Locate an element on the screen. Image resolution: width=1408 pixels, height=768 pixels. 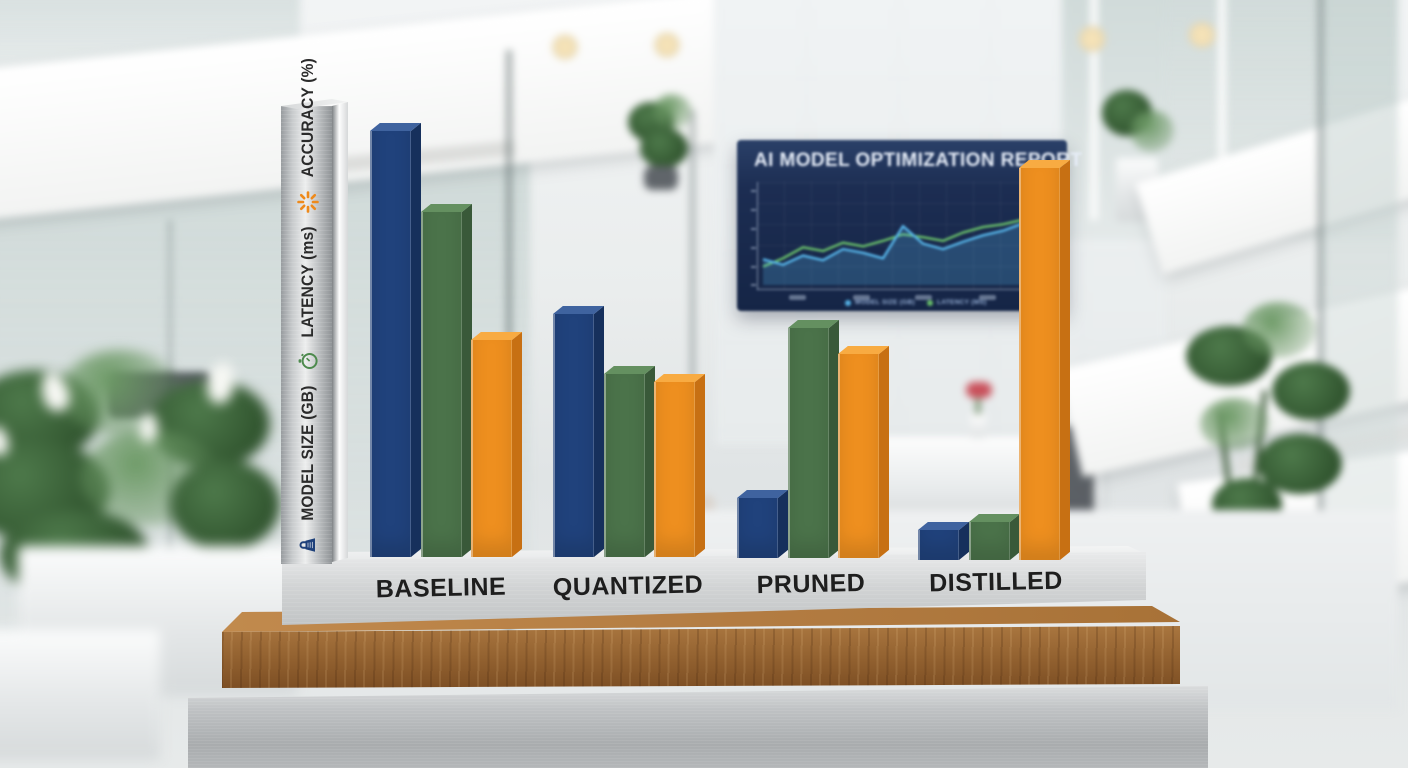
axis-column-side is located at coordinates (340, 332).